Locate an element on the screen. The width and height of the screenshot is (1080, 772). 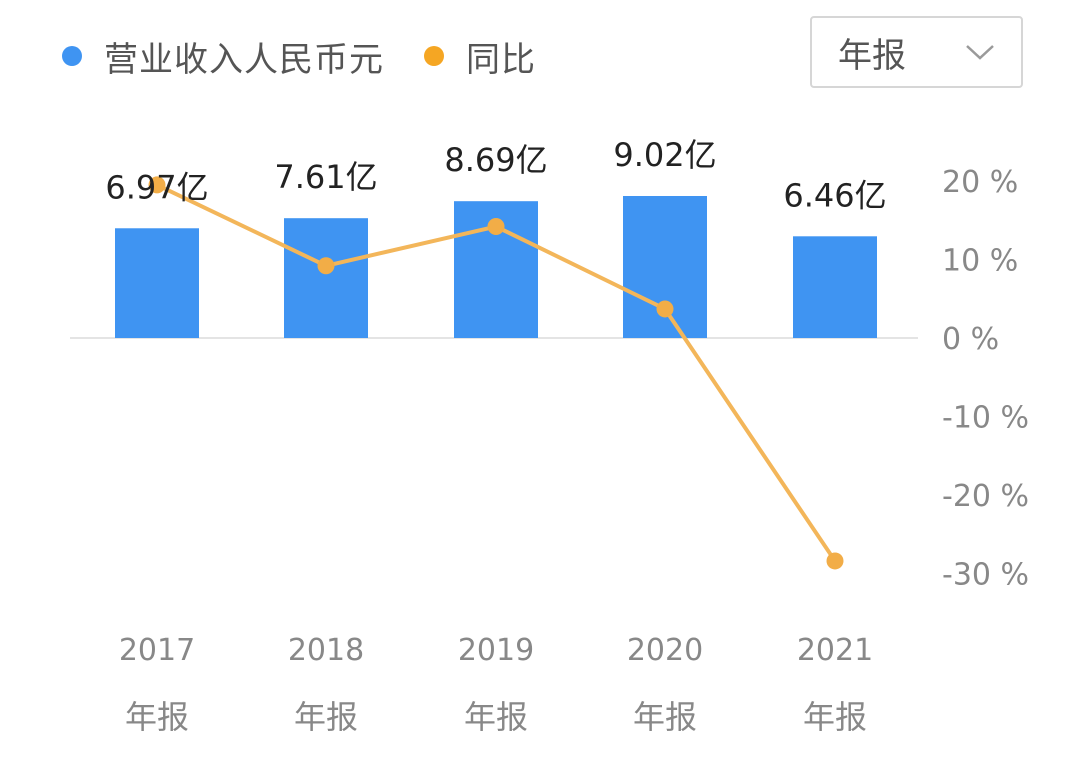
bar-value-label: 8.69亿 is located at coordinates (495, 160).